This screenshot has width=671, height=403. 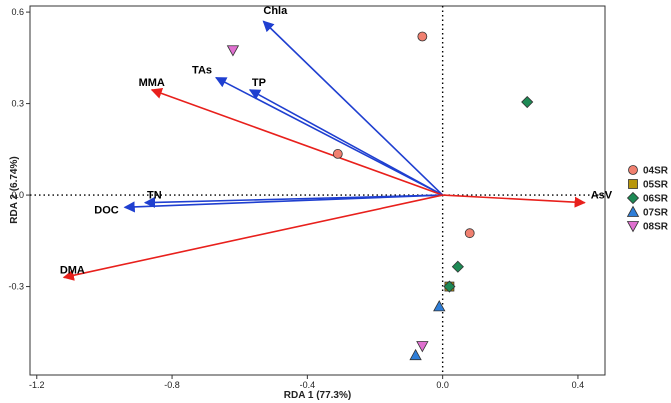 What do you see at coordinates (72, 270) in the screenshot?
I see `arrow-label-dma: DMA` at bounding box center [72, 270].